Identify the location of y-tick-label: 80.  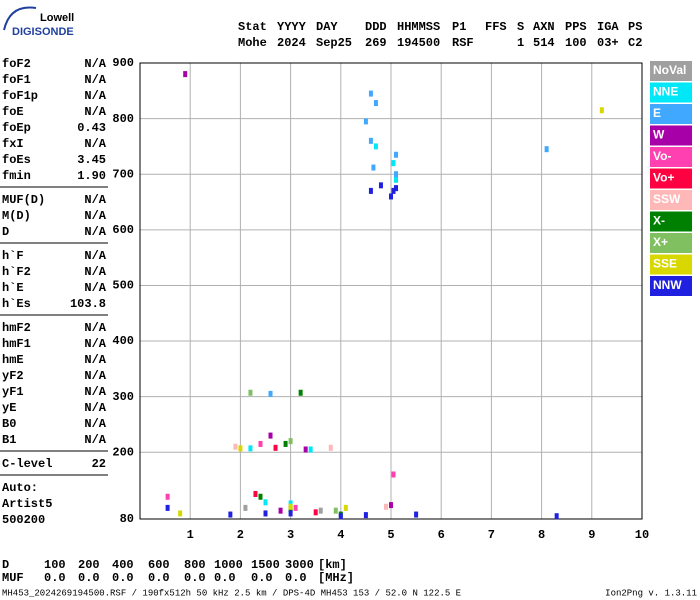
(127, 519).